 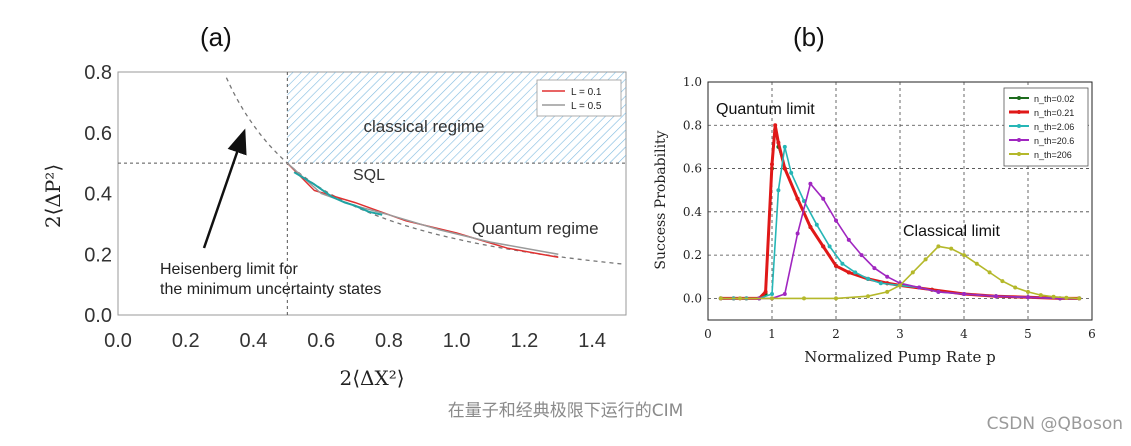 I want to click on annotation-heisenberg-2: the minimum uncertainty states, so click(x=270, y=289).